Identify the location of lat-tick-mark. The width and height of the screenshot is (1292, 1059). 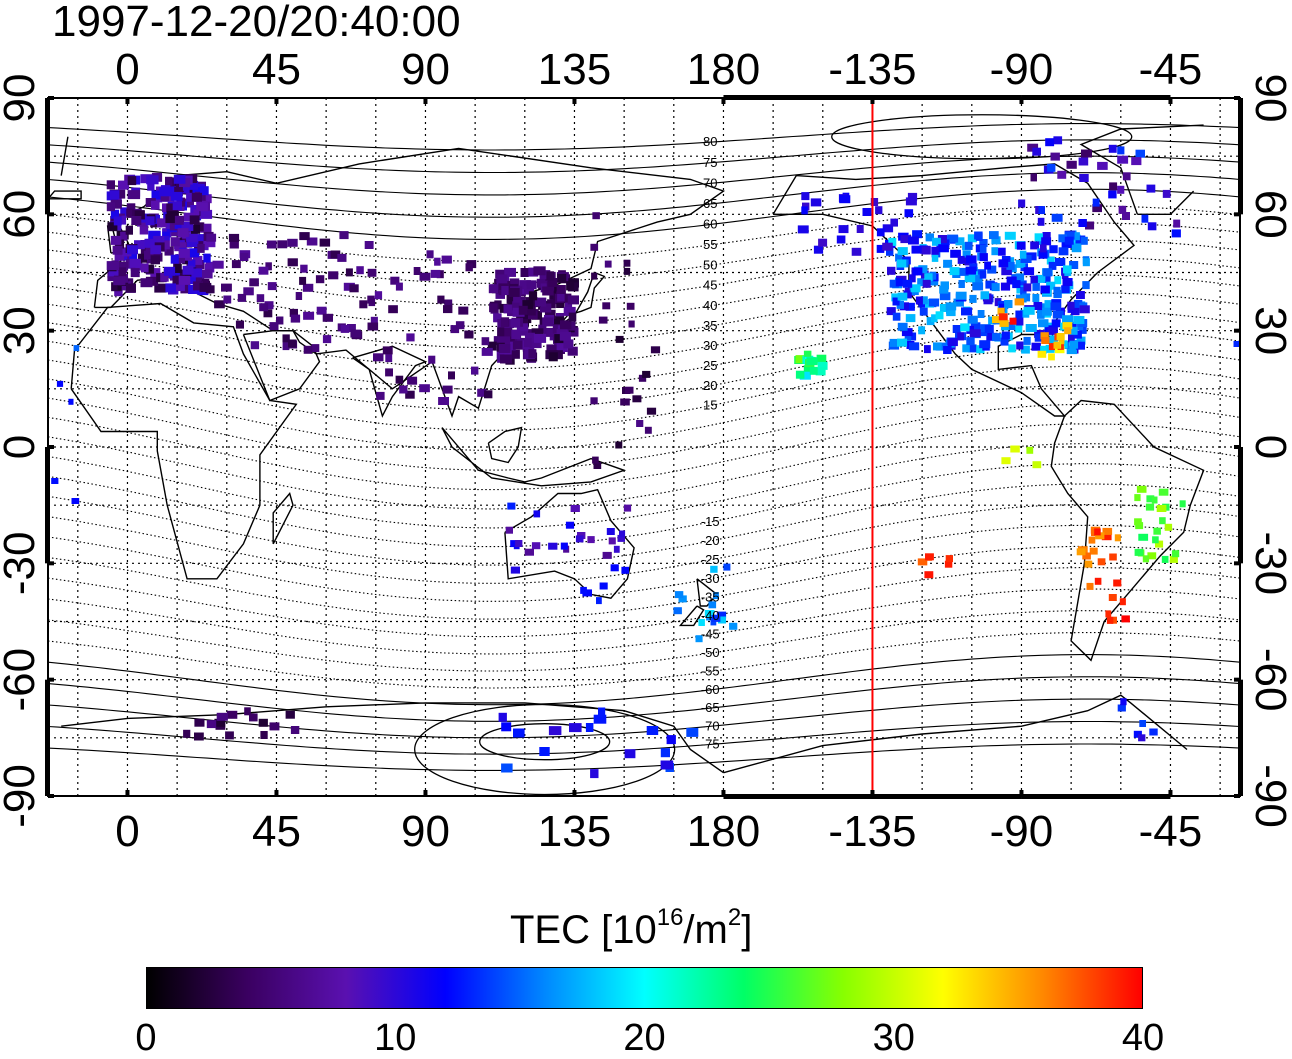
(51, 330).